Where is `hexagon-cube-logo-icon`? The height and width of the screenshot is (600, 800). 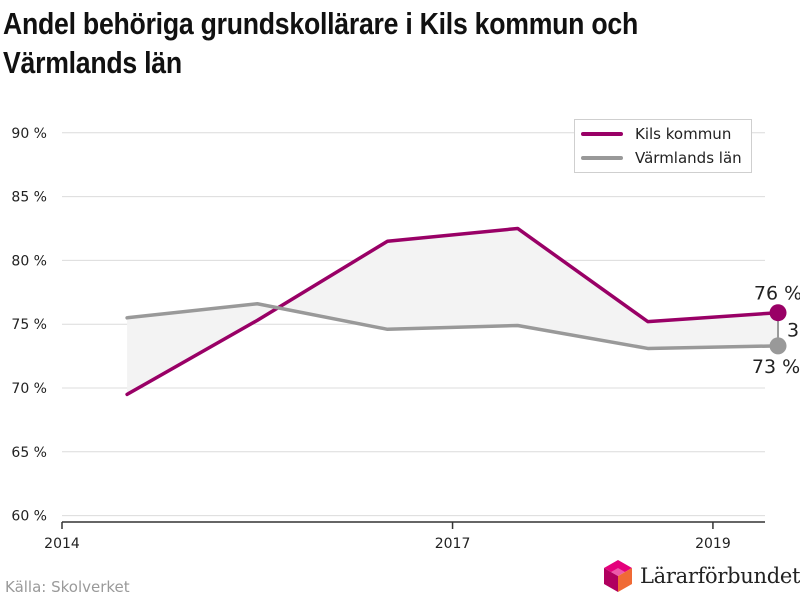
hexagon-cube-logo-icon is located at coordinates (618, 576).